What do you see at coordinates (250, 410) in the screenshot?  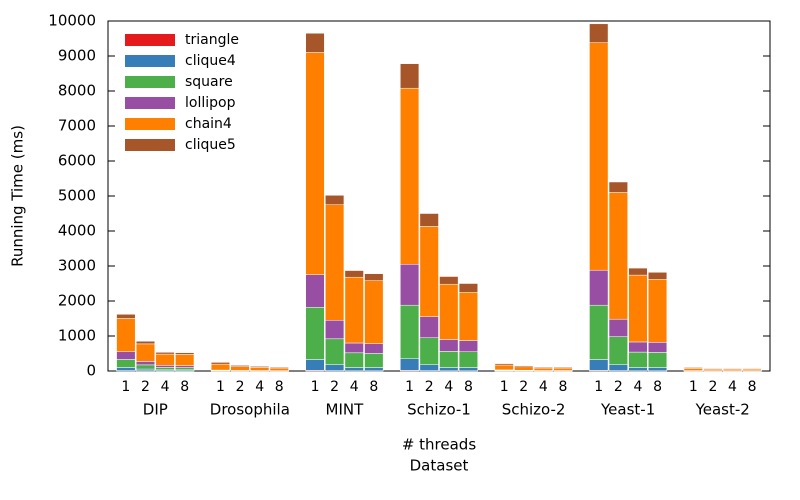 I see `group-label: Drosophila` at bounding box center [250, 410].